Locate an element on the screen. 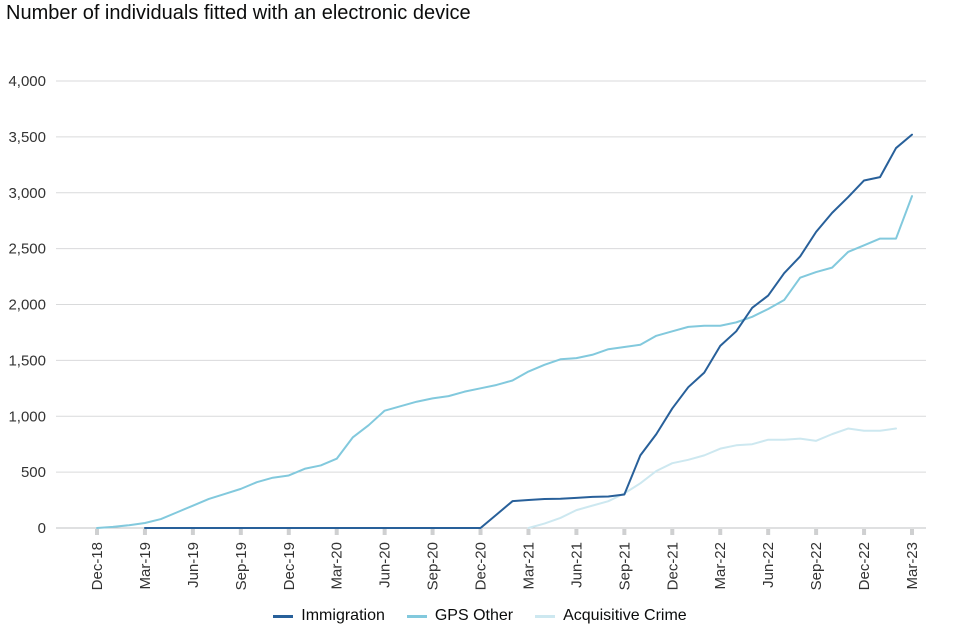 The height and width of the screenshot is (640, 960). x-tick-label: Sep-20 is located at coordinates (433, 566).